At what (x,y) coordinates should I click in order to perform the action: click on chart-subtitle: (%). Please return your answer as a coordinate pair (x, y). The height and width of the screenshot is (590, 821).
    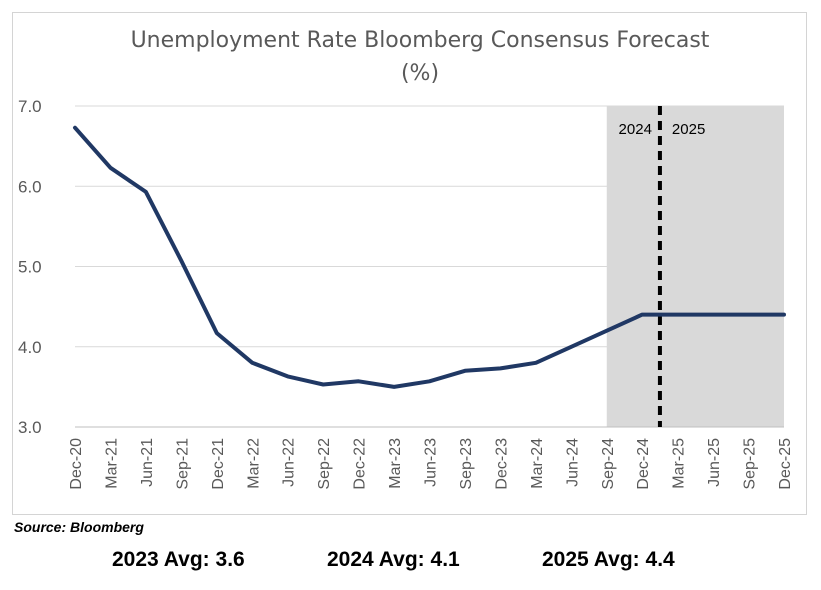
    Looking at the image, I should click on (420, 73).